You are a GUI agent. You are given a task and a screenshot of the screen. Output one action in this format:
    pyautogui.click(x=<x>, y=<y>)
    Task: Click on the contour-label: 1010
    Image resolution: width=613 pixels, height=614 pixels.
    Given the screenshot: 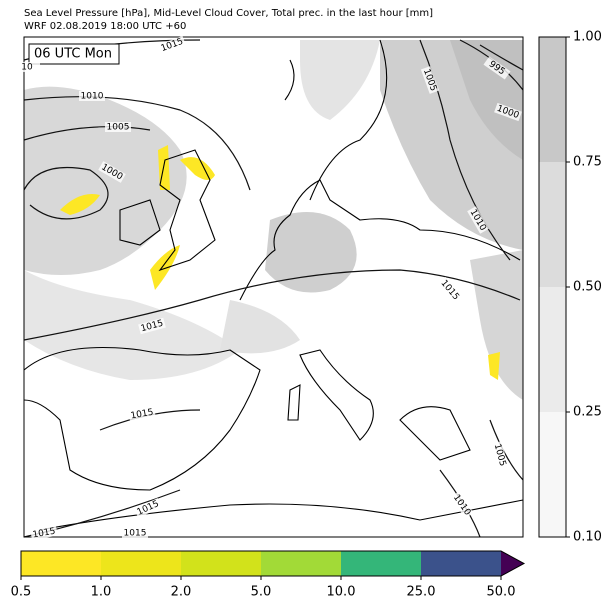 What is the action you would take?
    pyautogui.click(x=92, y=97)
    